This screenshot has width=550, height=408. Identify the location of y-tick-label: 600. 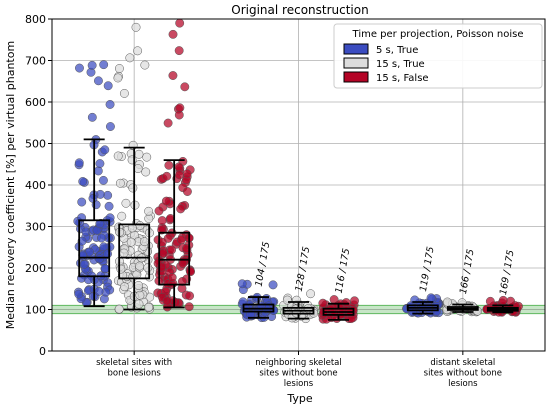
(35, 102).